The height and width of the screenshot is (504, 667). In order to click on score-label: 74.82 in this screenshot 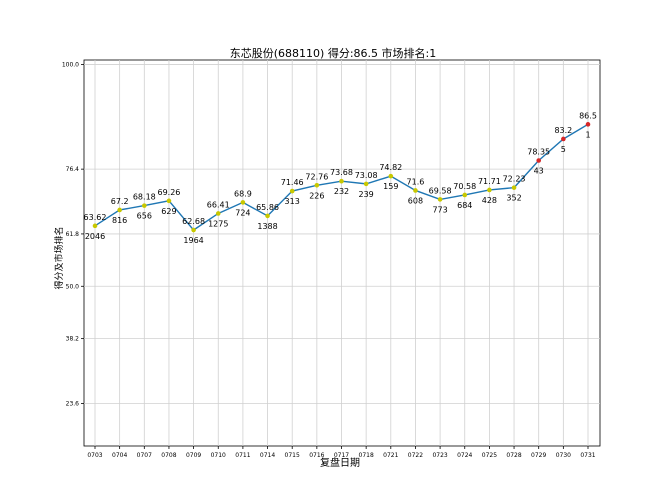, I will do `click(390, 167)`.